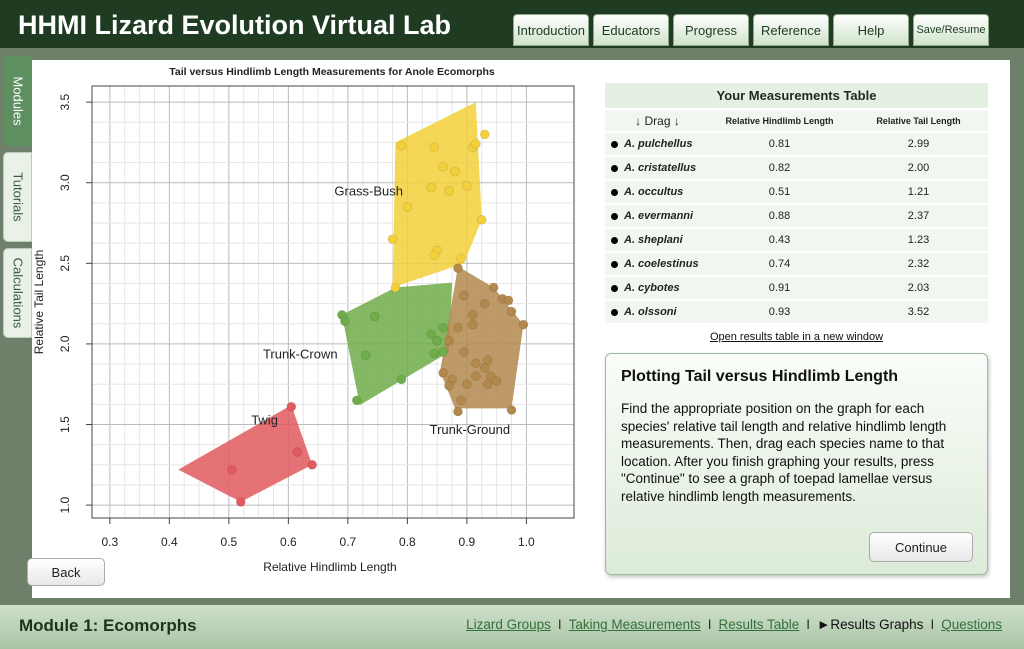 The image size is (1024, 649). What do you see at coordinates (870, 624) in the screenshot?
I see `nav-results-graphs-current: ►Results Graphs` at bounding box center [870, 624].